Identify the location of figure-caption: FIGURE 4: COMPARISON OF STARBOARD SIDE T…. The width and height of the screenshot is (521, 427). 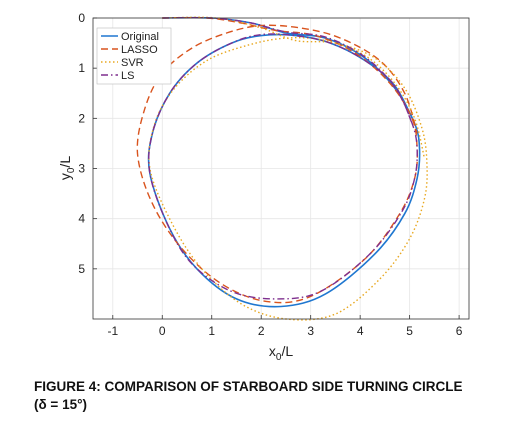
(274, 396).